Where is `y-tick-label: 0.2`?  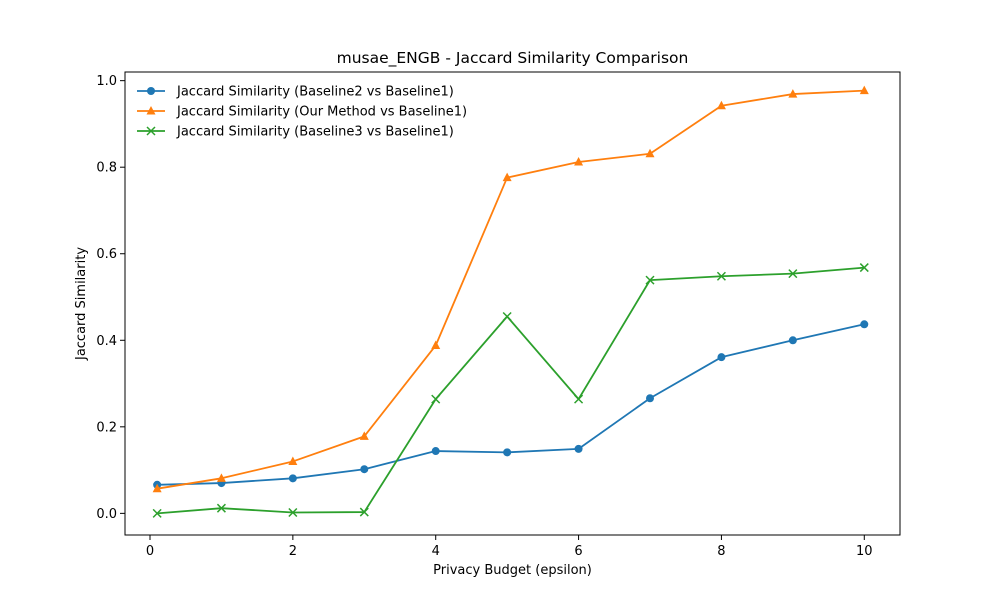
y-tick-label: 0.2 is located at coordinates (106, 427).